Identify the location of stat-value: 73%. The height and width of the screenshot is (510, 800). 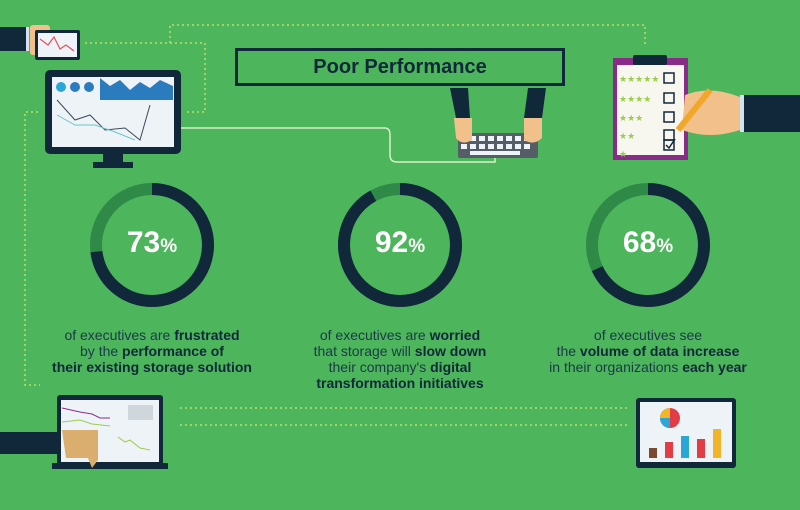
(152, 242).